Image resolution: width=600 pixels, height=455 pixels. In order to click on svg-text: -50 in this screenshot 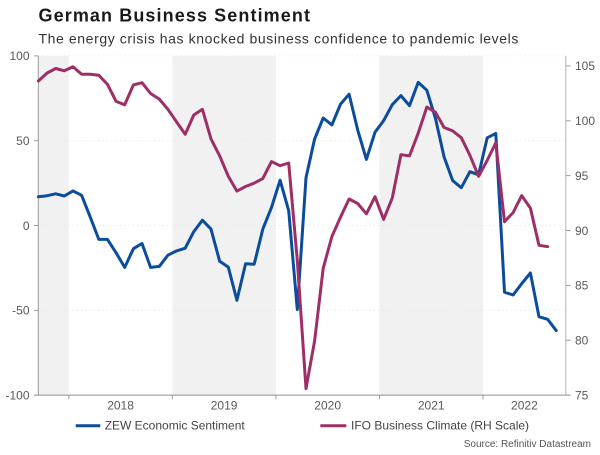, I will do `click(21, 311)`.